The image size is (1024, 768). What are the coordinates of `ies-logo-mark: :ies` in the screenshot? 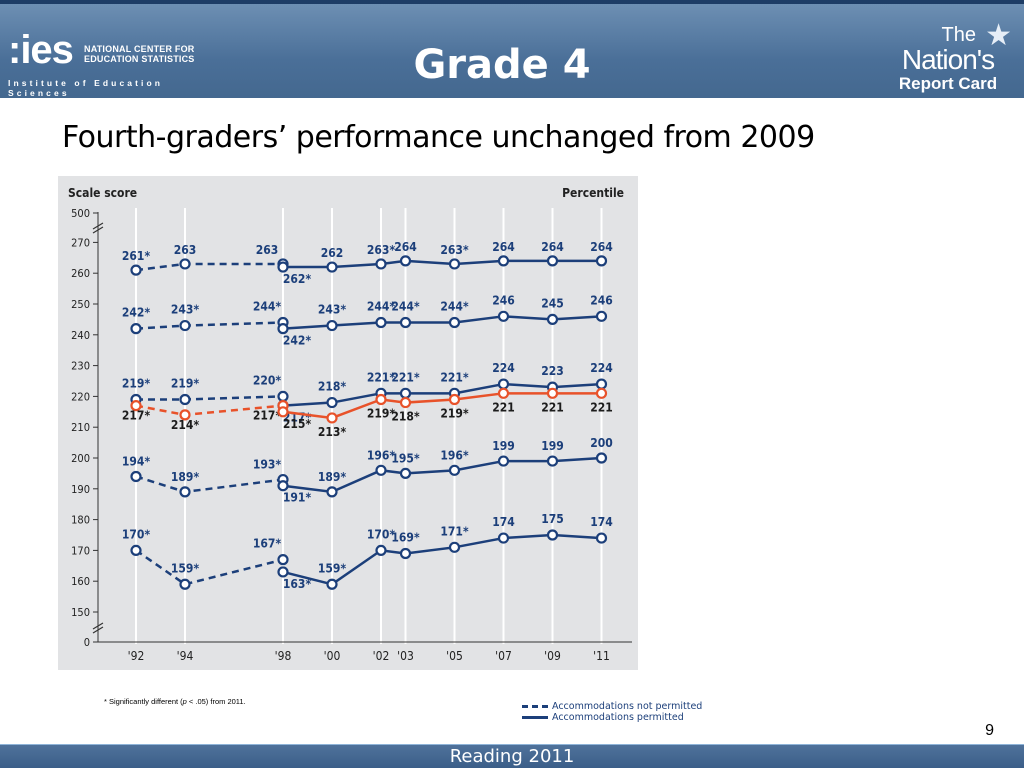 It's located at (41, 50).